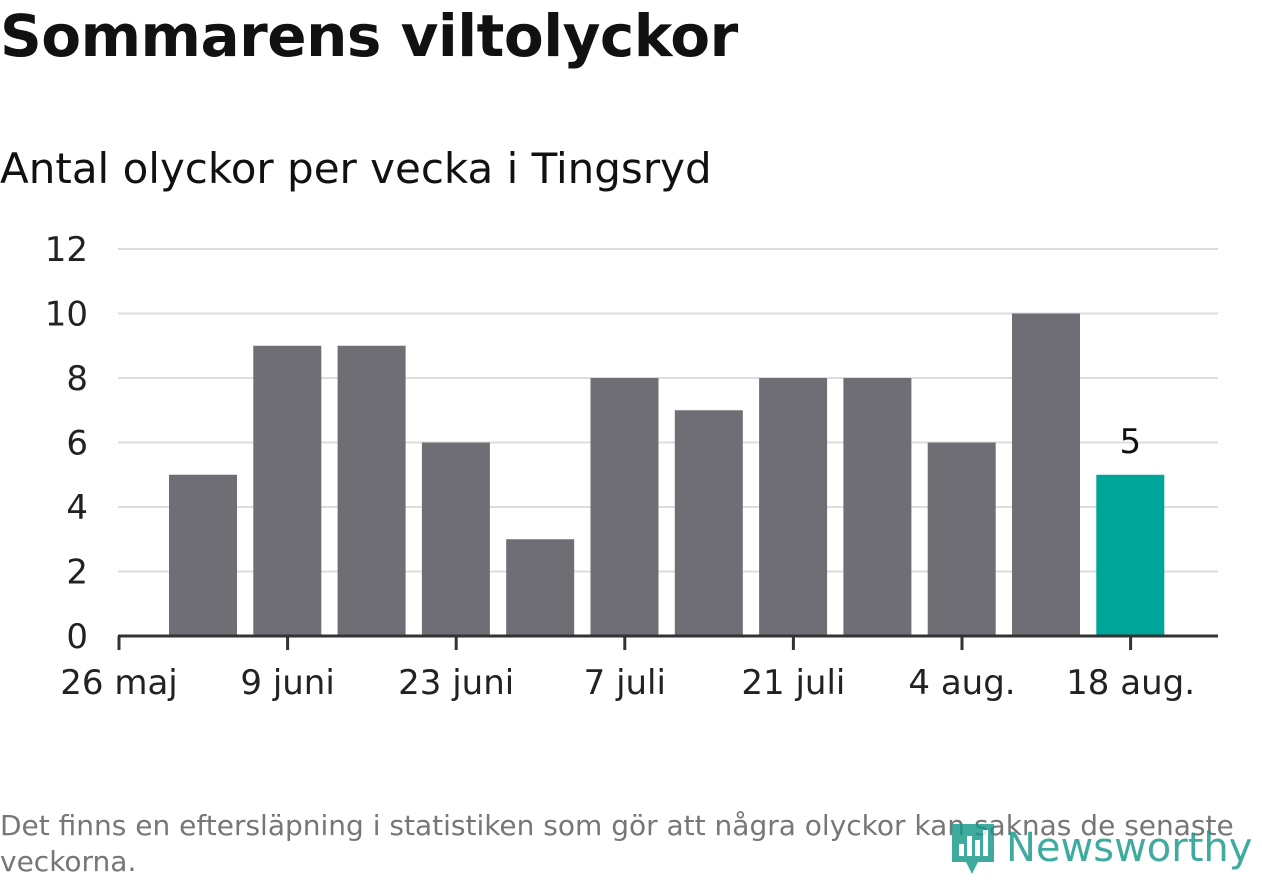 This screenshot has width=1262, height=880. I want to click on newsworthy-logo-icon, so click(973, 849).